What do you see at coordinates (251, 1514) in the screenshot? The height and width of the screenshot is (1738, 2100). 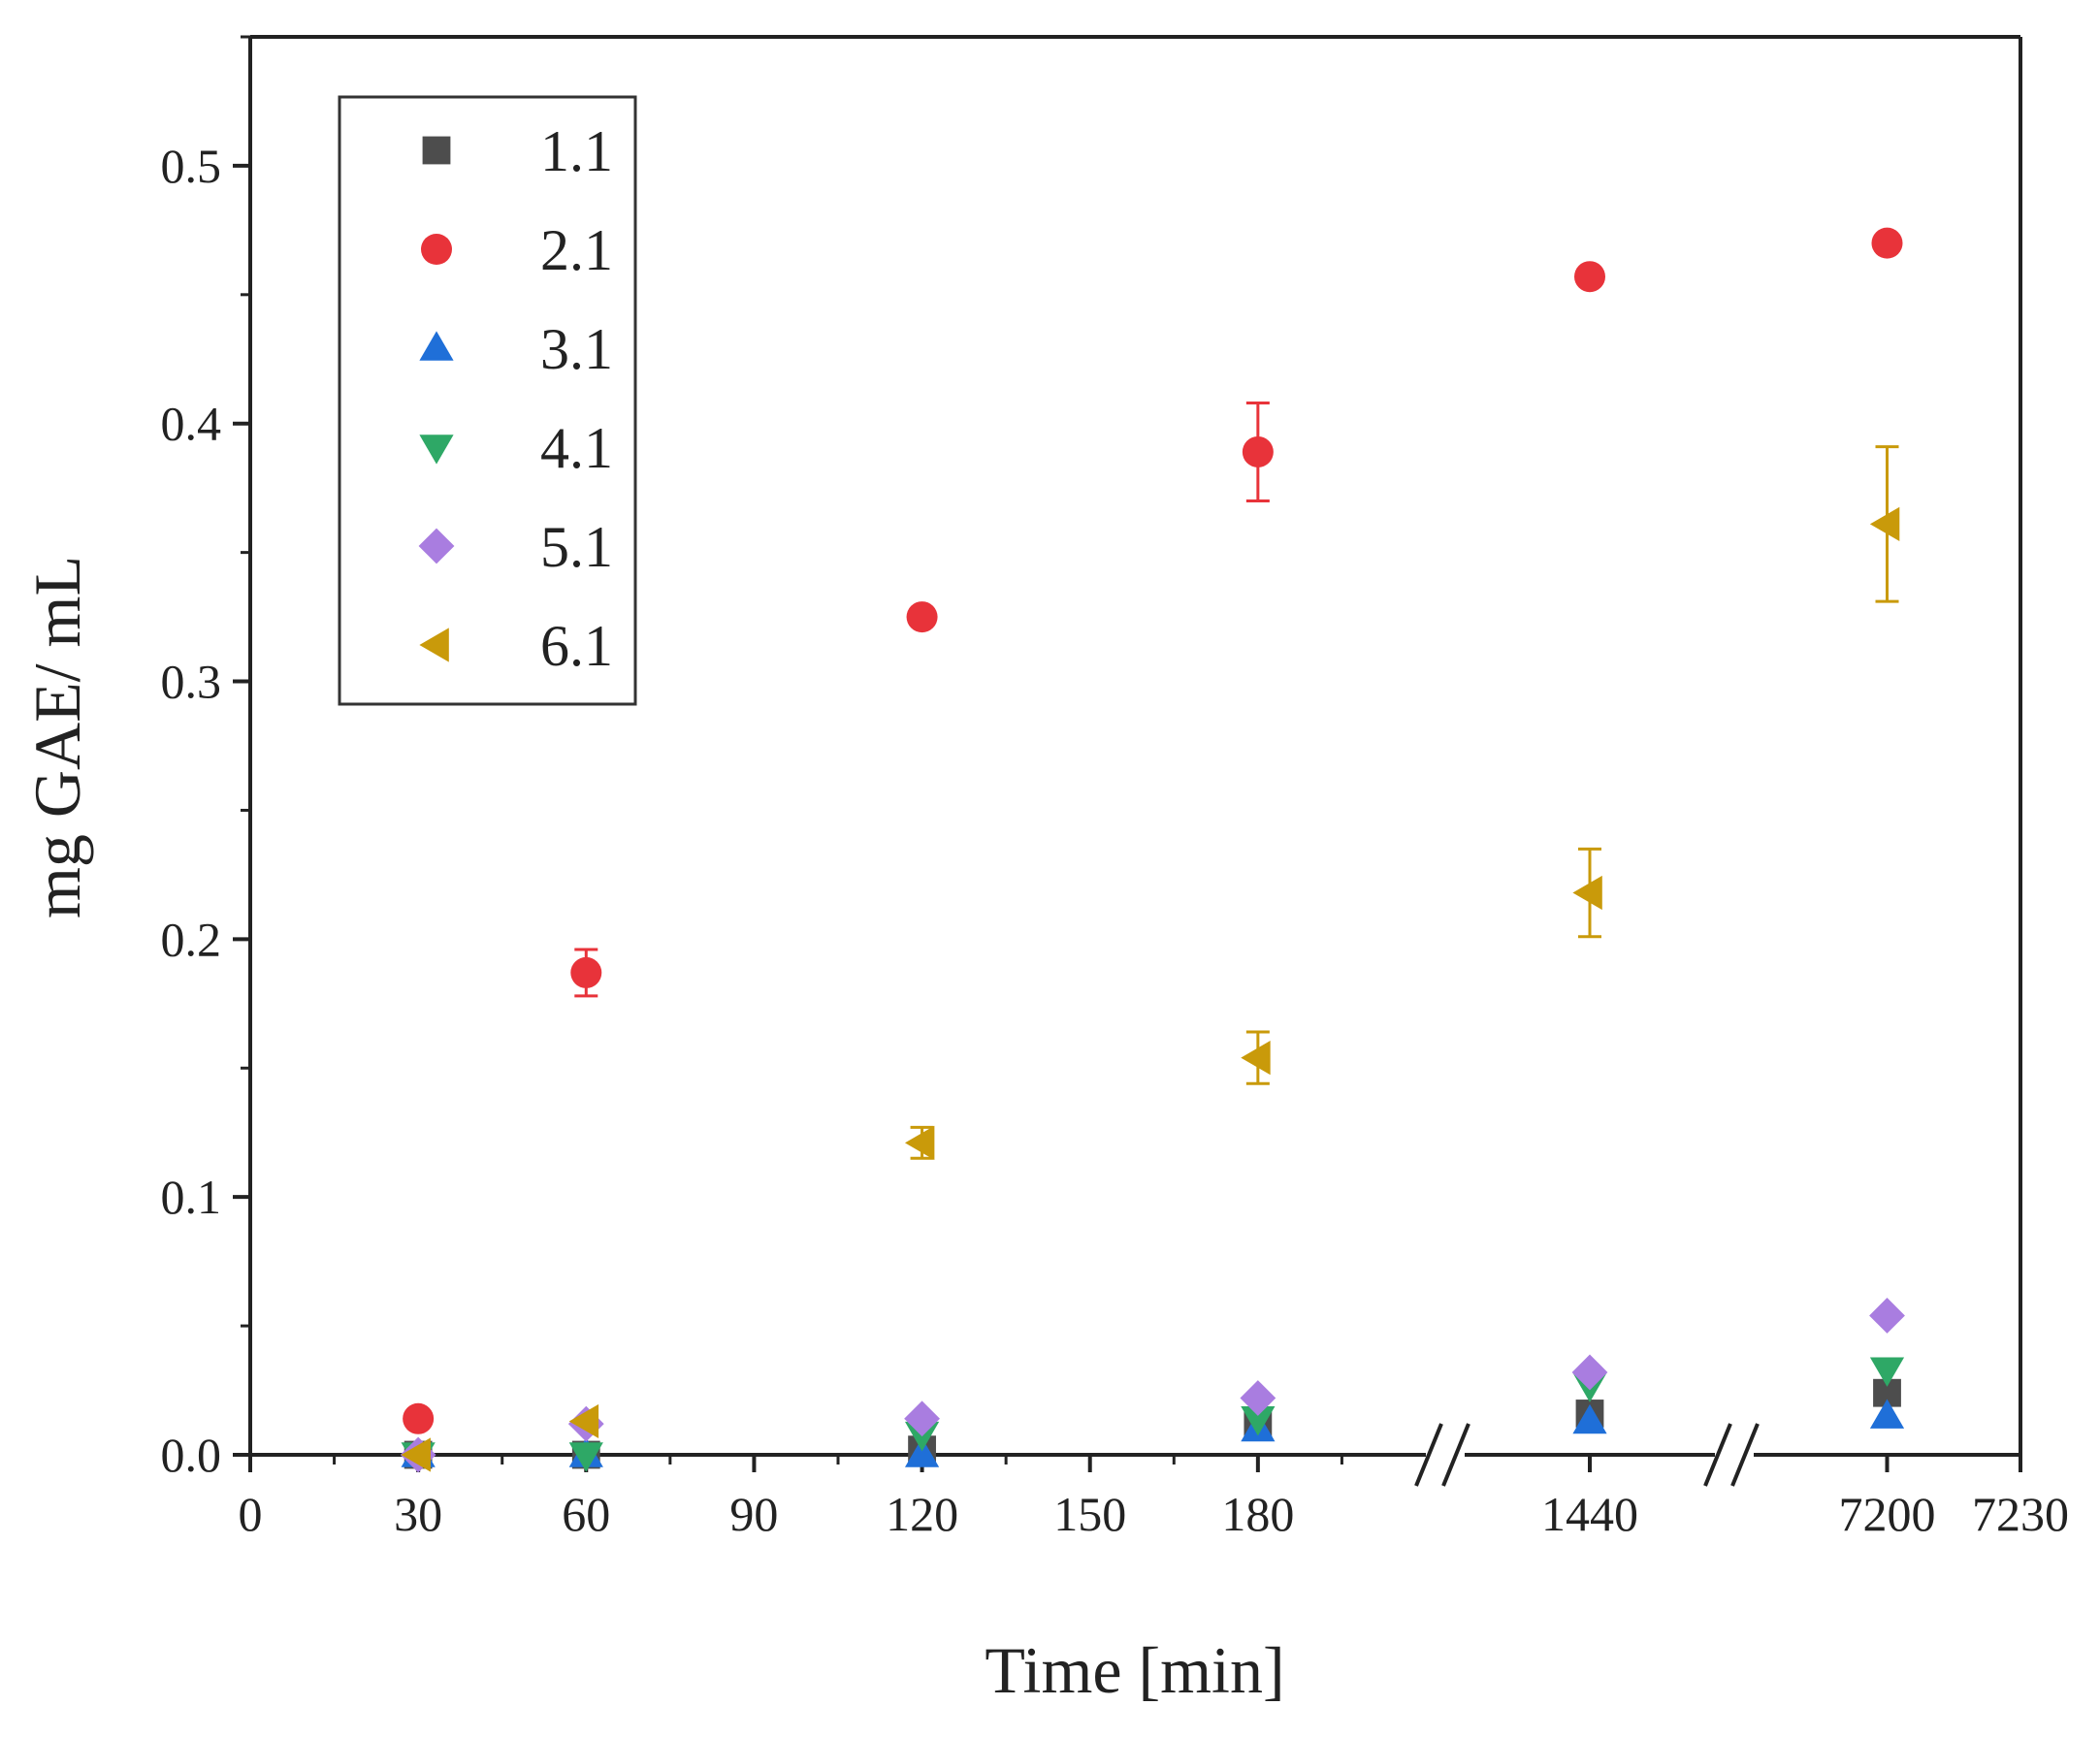 I see `x-tick-label: 0` at bounding box center [251, 1514].